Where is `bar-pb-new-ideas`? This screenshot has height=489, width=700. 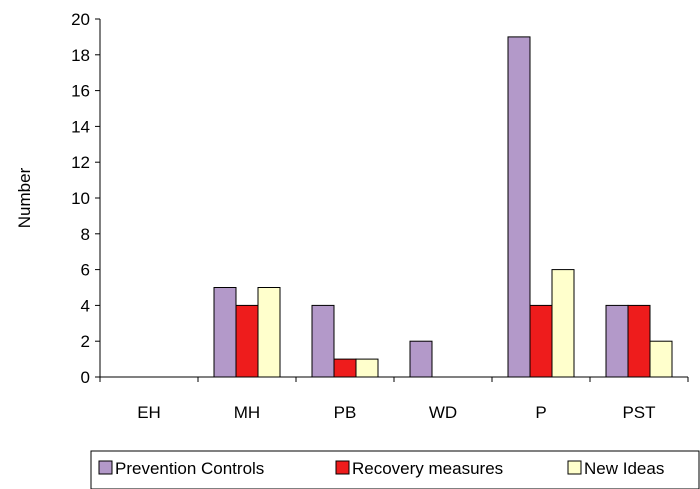 bar-pb-new-ideas is located at coordinates (367, 368).